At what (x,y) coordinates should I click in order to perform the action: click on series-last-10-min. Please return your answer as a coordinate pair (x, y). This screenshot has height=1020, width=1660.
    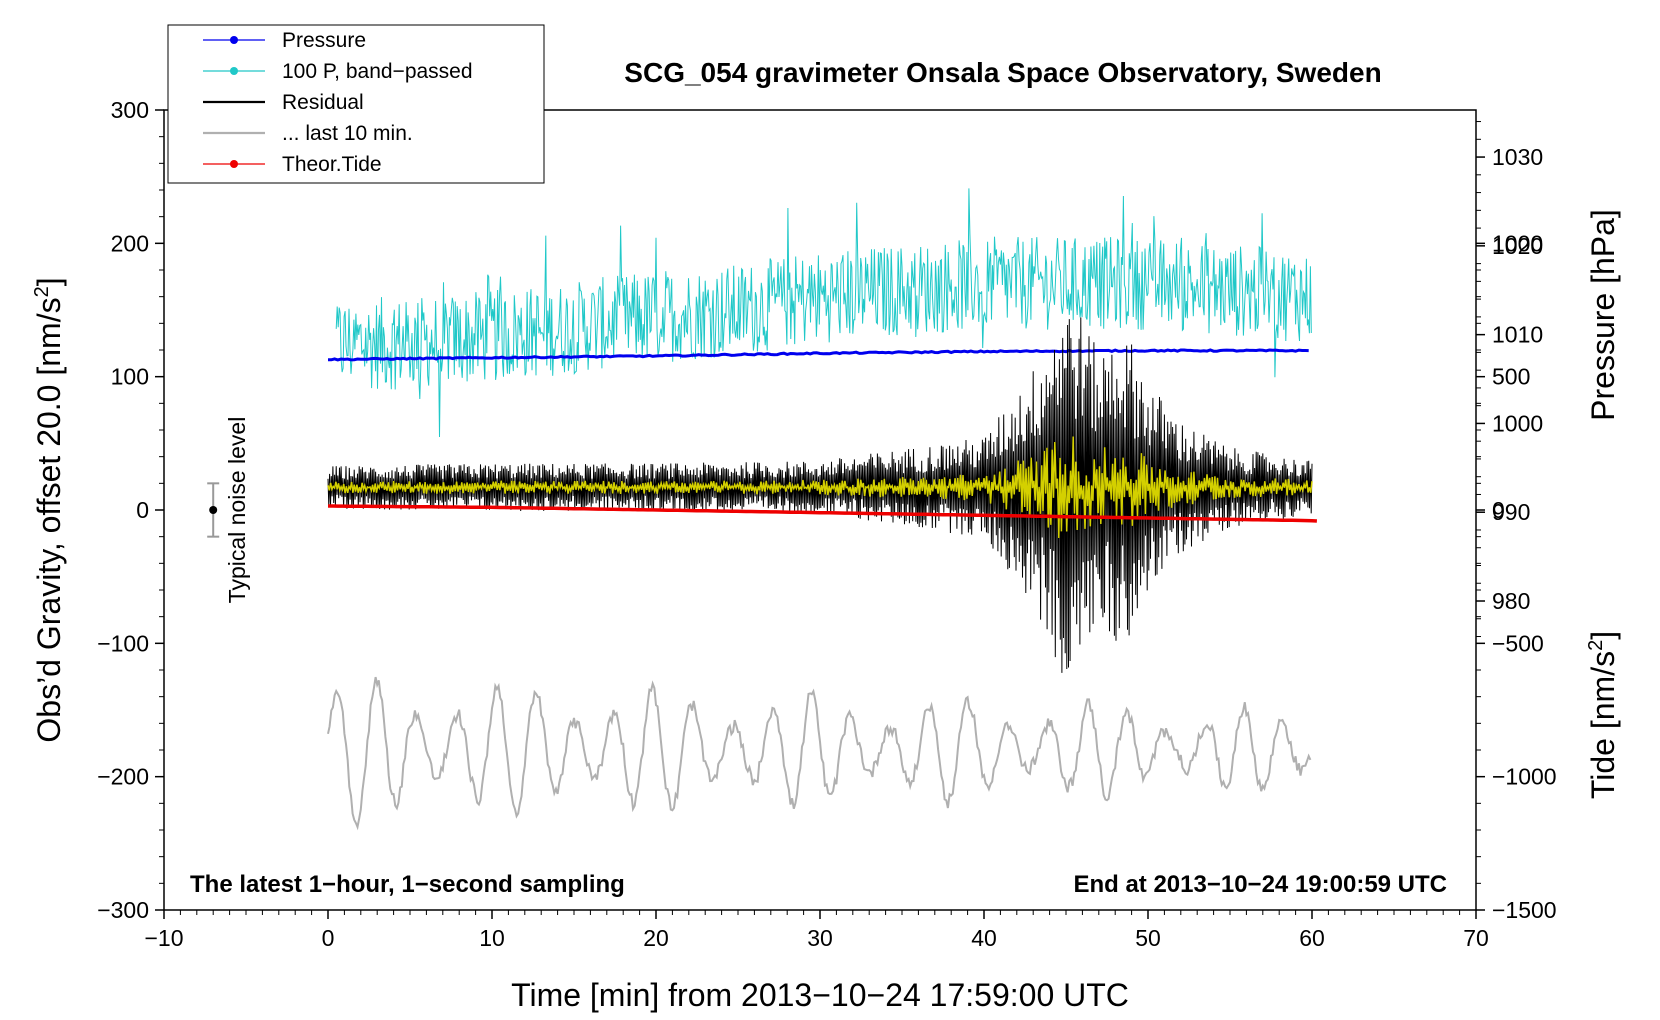
    Looking at the image, I should click on (819, 753).